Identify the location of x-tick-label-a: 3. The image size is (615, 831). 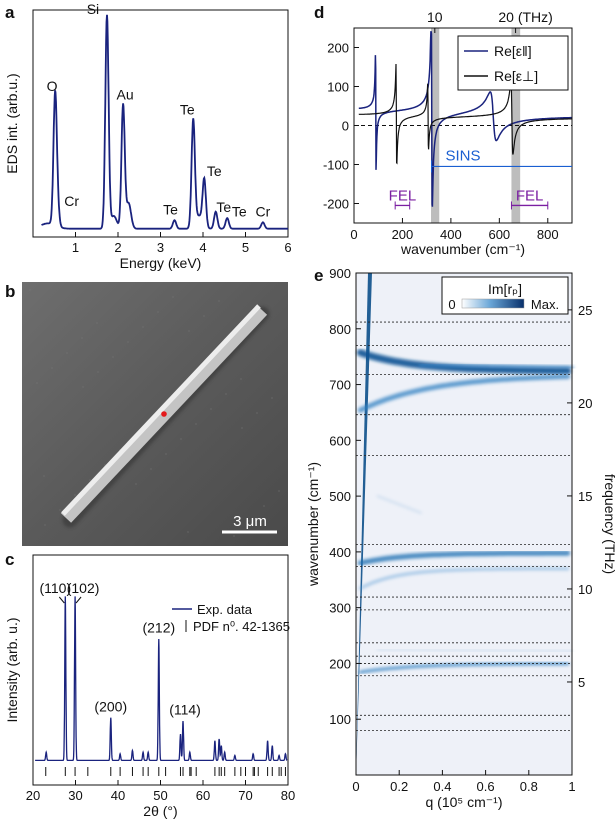
(160, 247).